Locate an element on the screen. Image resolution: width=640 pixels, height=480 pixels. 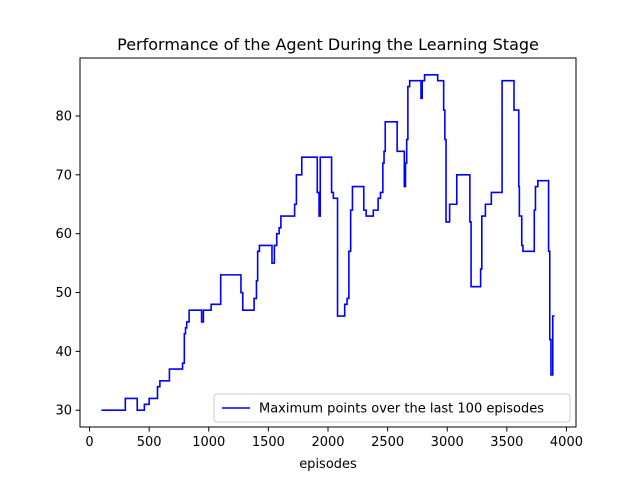
y-tick-label: 40 is located at coordinates (63, 352).